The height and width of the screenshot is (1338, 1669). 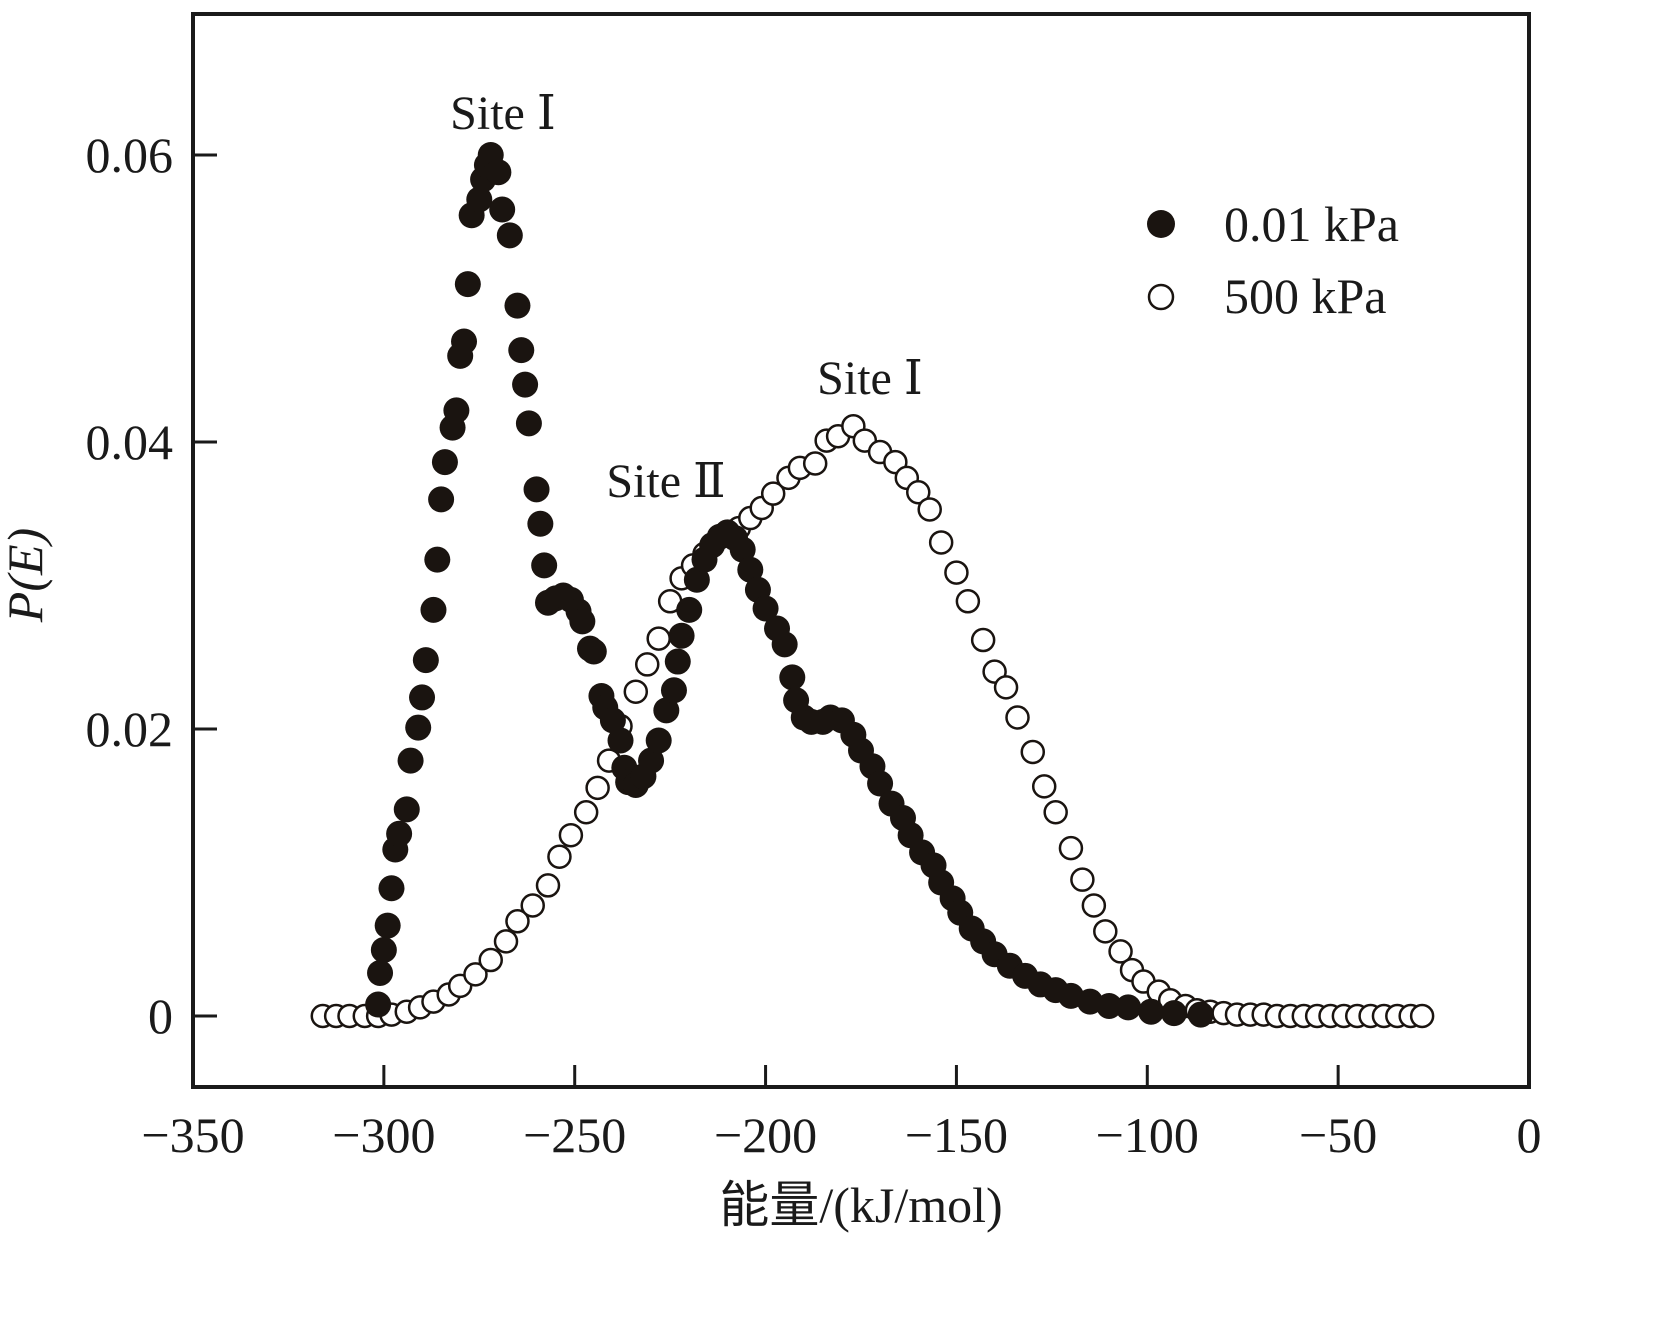 What do you see at coordinates (383, 1135) in the screenshot?
I see `x-tick-label: −300` at bounding box center [383, 1135].